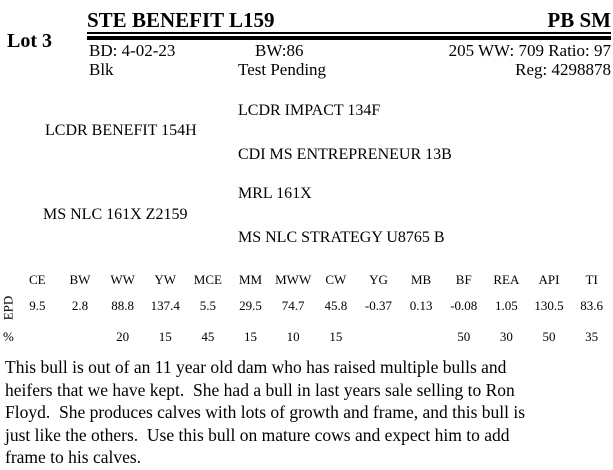 Image resolution: width=613 pixels, height=470 pixels. Describe the element at coordinates (592, 336) in the screenshot. I see `epd-percent: 35` at that location.